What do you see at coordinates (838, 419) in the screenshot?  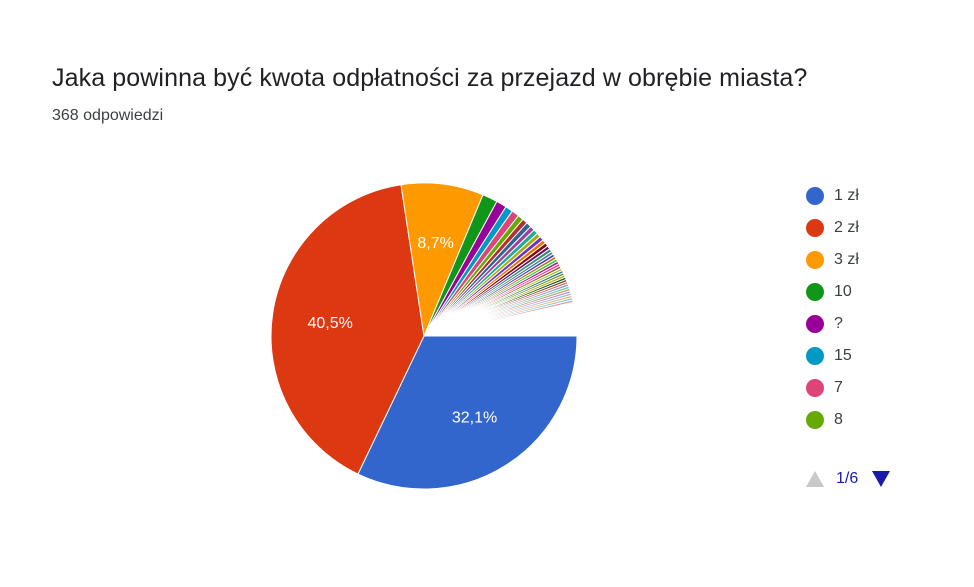 I see `legend-label: 8` at bounding box center [838, 419].